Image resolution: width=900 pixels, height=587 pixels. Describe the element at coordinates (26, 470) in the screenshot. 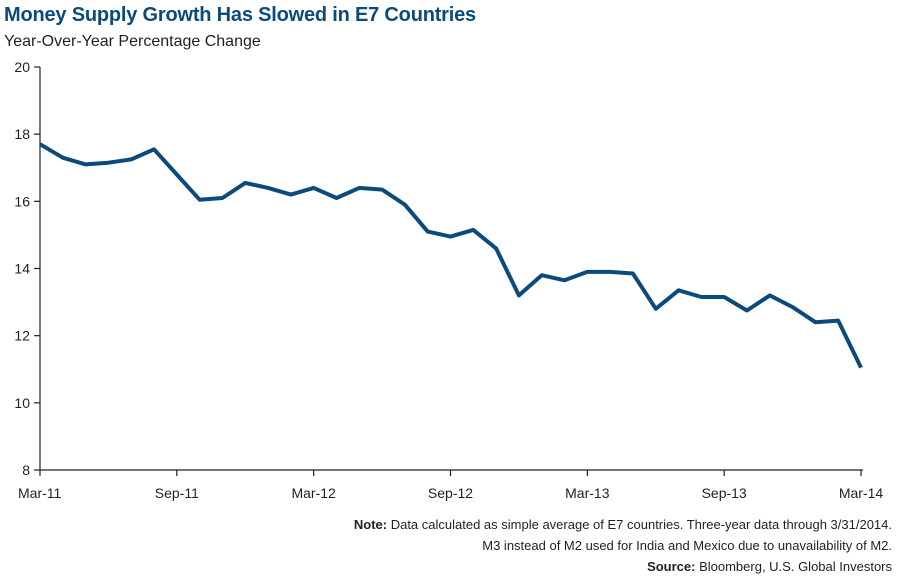

I see `y-tick-label: 8` at that location.